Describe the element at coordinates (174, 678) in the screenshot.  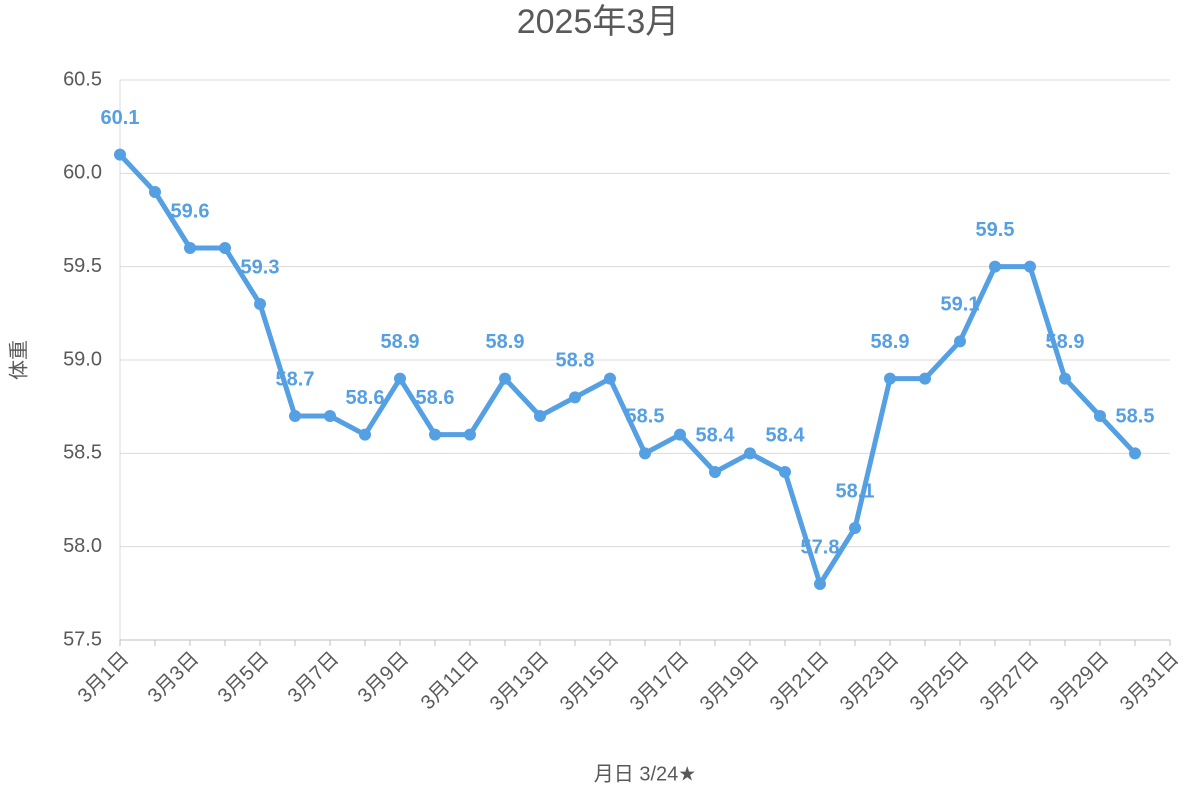
I see `x-tick-label: 3月3日` at that location.